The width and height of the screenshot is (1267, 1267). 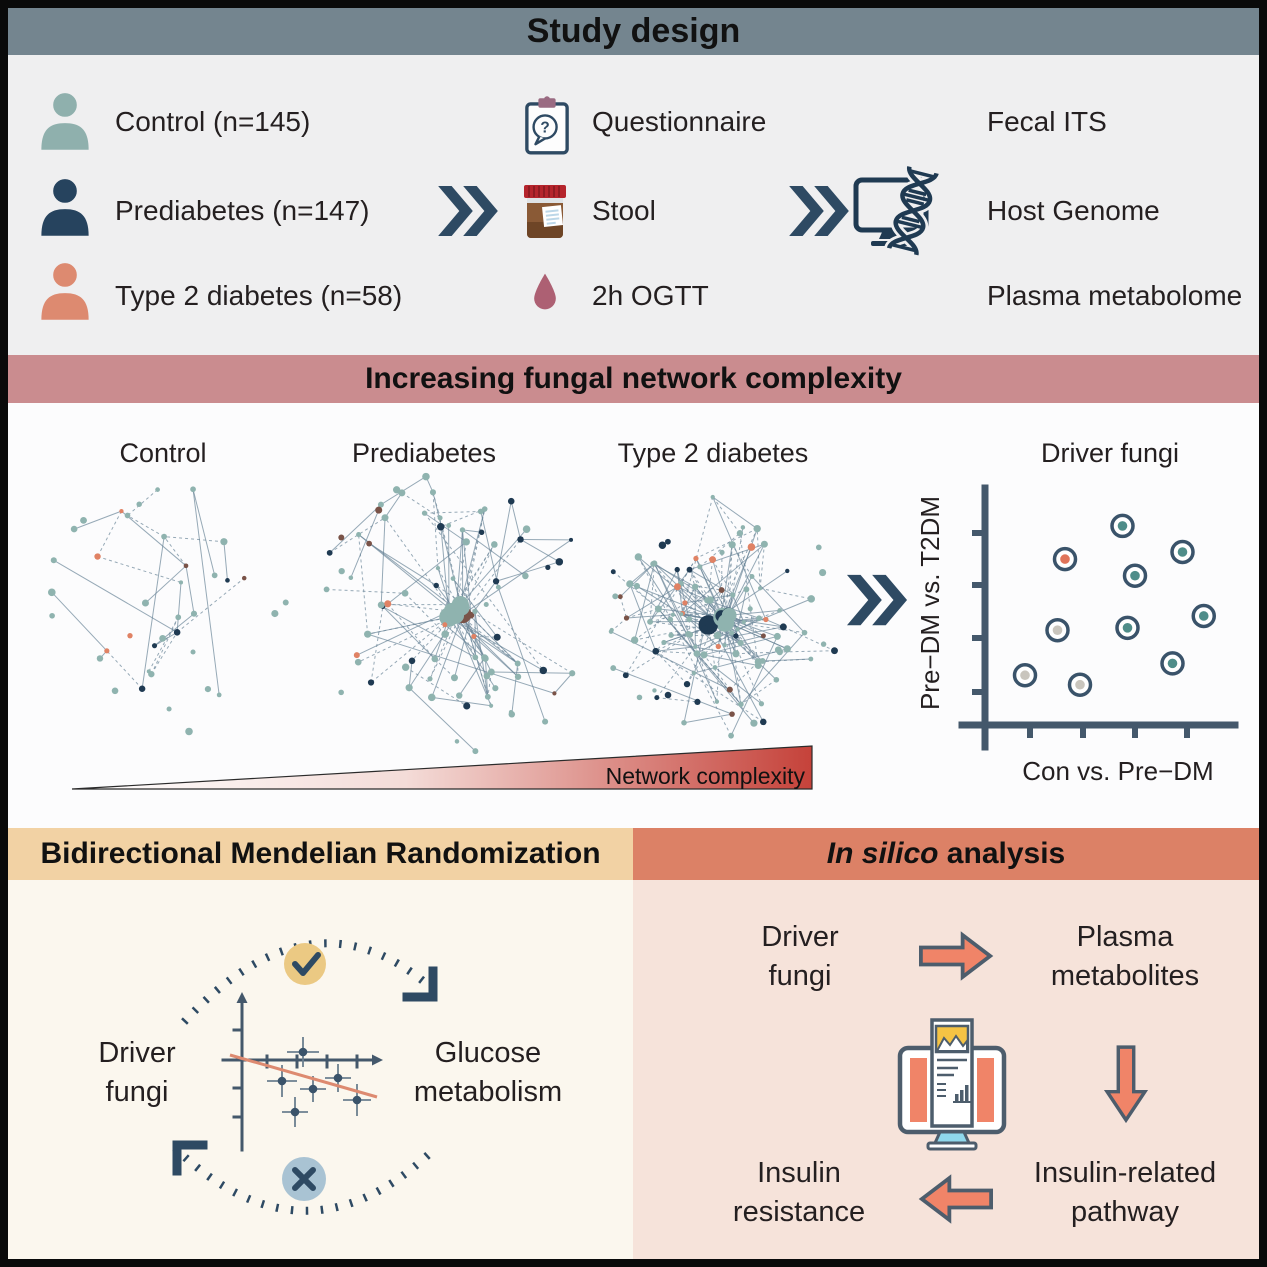 I want to click on arrow-left-icon, so click(x=955, y=1199).